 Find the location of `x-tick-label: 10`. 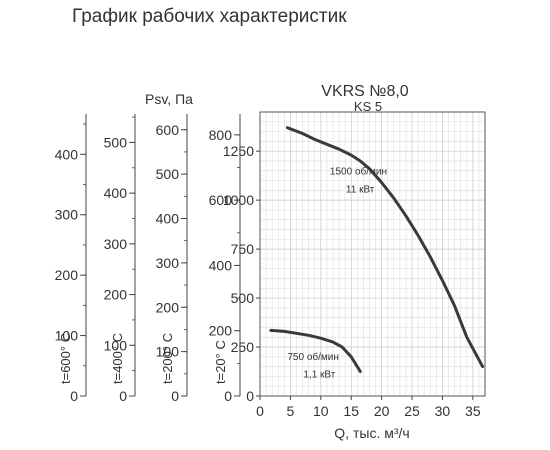

x-tick-label: 10 is located at coordinates (321, 411).